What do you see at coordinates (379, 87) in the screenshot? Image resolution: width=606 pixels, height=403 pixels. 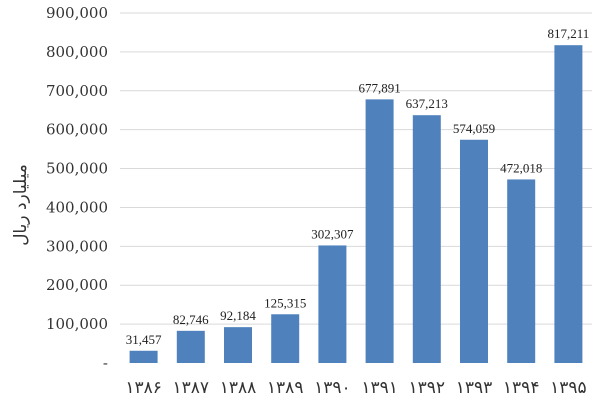 I see `data-label: 677,891` at bounding box center [379, 87].